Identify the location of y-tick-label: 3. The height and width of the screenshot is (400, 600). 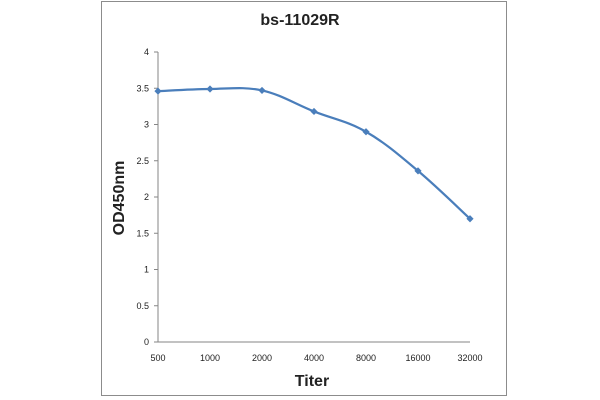
(146, 125).